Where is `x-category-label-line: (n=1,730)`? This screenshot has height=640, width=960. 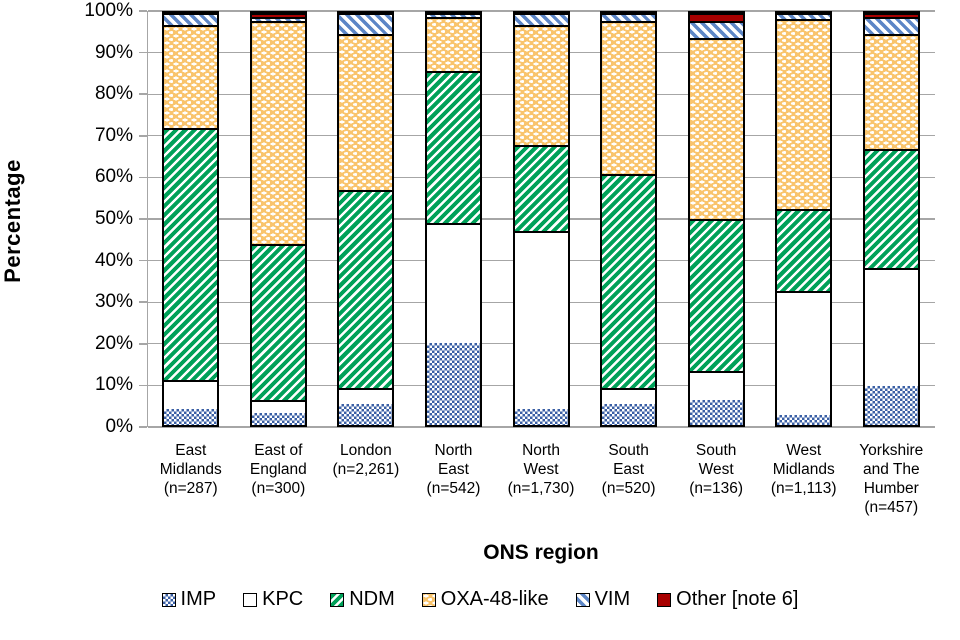
x-category-label-line: (n=1,730) is located at coordinates (541, 488).